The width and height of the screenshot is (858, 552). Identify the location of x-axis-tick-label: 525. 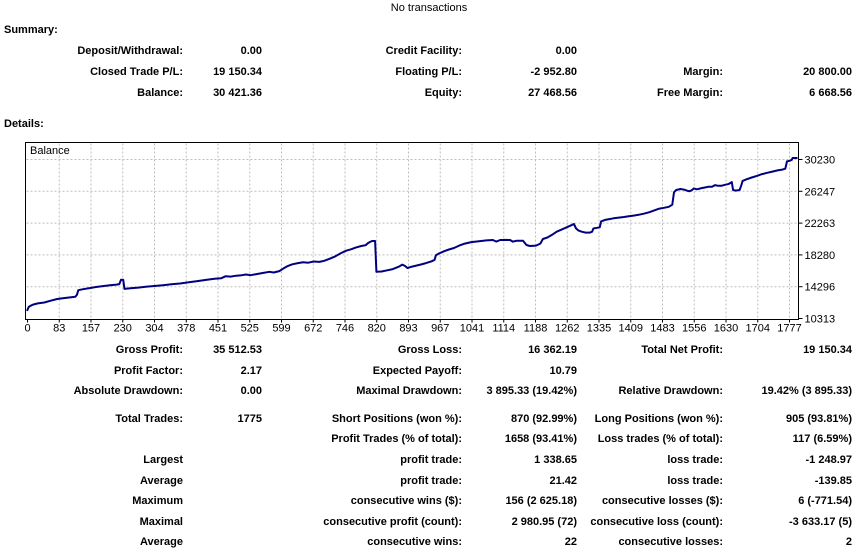
(250, 329).